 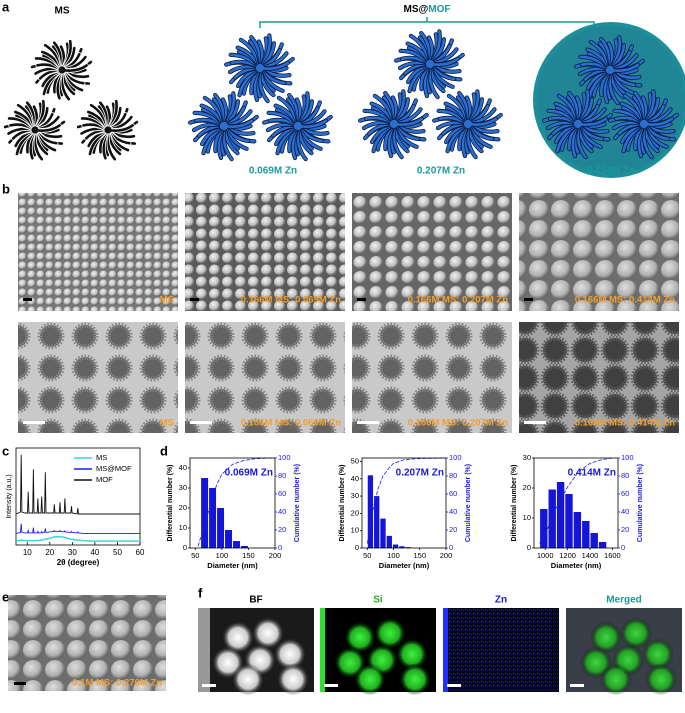 What do you see at coordinates (104, 479) in the screenshot?
I see `legend-label: MOF` at bounding box center [104, 479].